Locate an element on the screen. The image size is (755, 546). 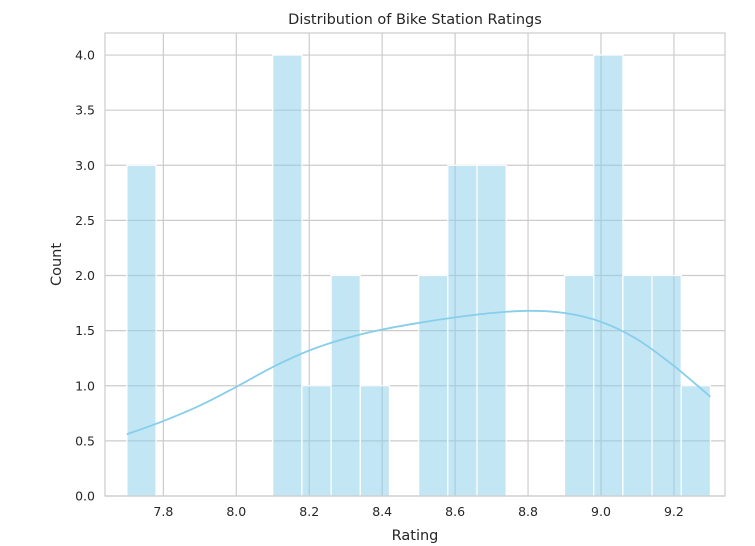
x-tick-label: 8.6 is located at coordinates (455, 511).